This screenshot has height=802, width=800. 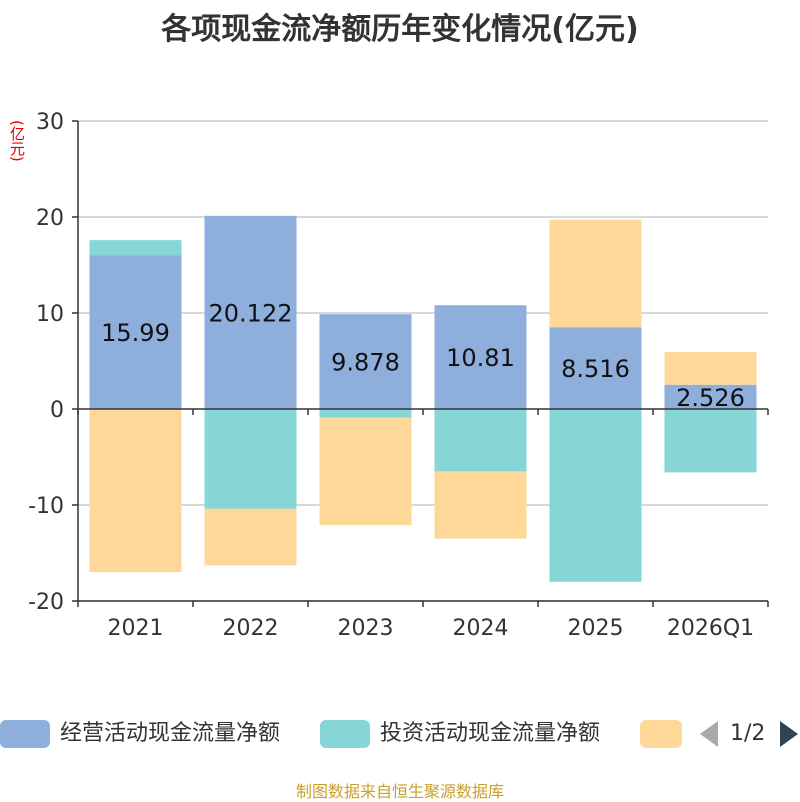 I want to click on bar-financing-2023, so click(x=365, y=471).